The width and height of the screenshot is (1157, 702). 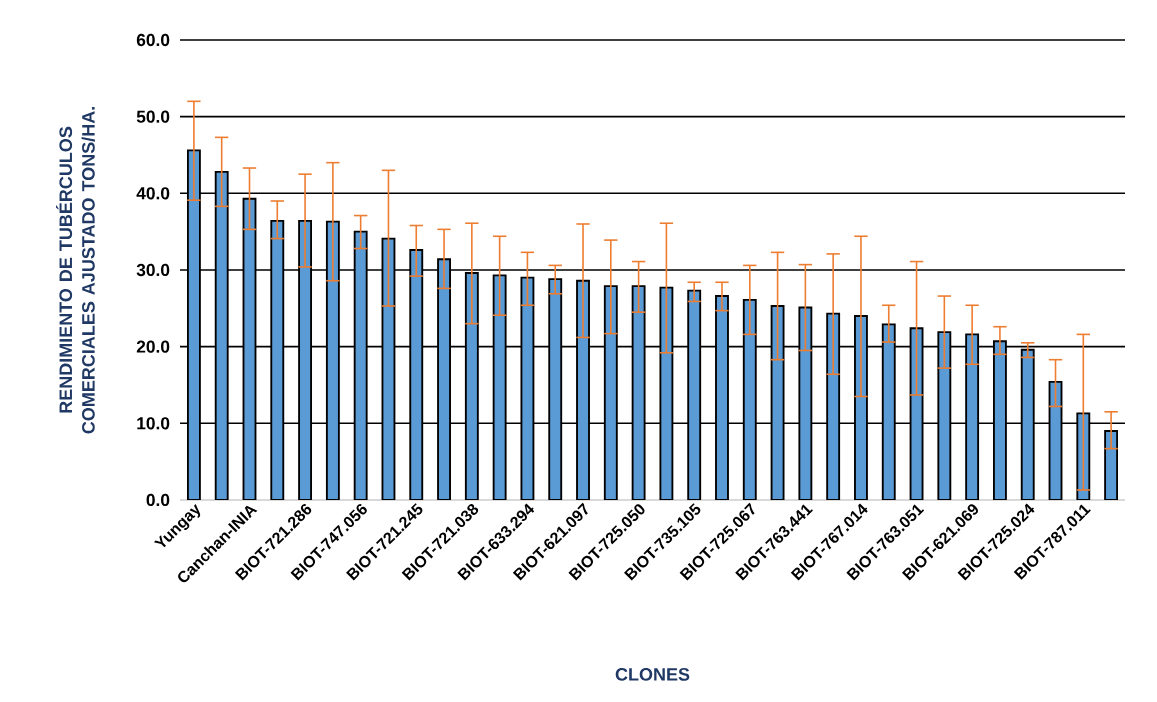 I want to click on y-tick-label: 20.0, so click(x=153, y=346).